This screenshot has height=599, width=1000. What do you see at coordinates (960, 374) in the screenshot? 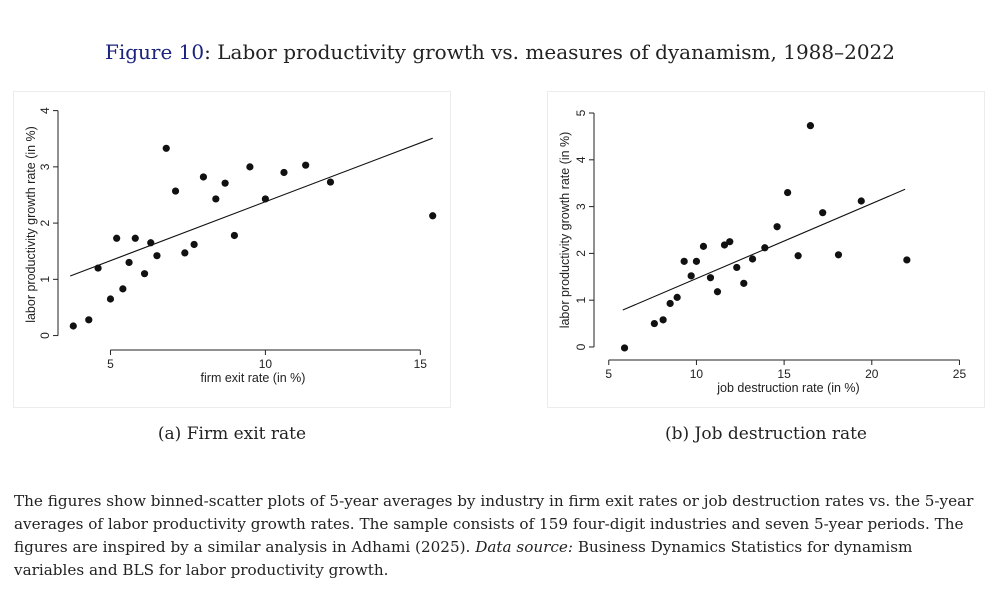
I see `x-tick-label: 25` at bounding box center [960, 374].